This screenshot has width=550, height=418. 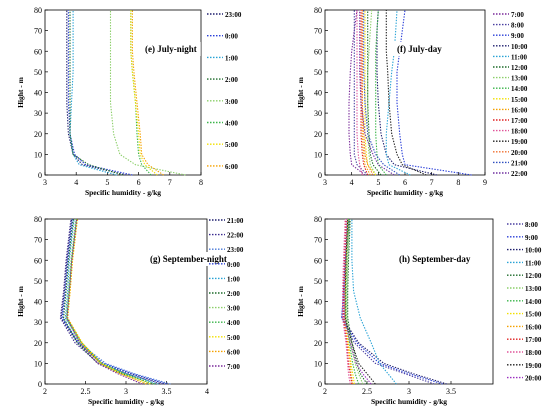 I want to click on chart-title: (h) September-day, so click(x=435, y=259).